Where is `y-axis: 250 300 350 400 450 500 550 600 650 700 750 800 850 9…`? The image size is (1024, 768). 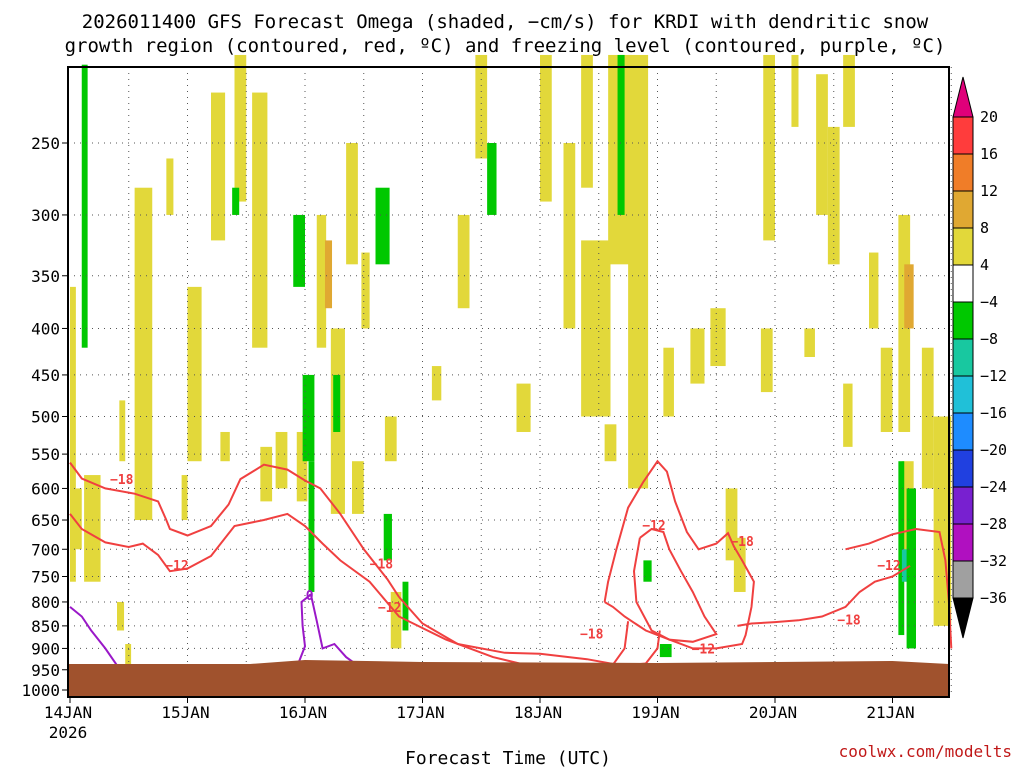 y-axis: 250 300 350 400 450 500 550 600 650 700 750 800 850 9… is located at coordinates (44, 417).